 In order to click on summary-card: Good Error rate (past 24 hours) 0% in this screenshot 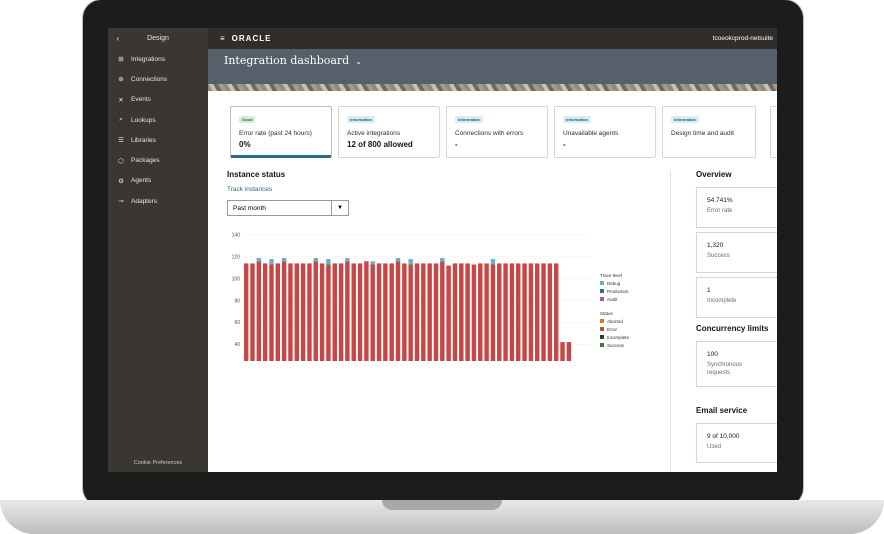, I will do `click(281, 132)`.